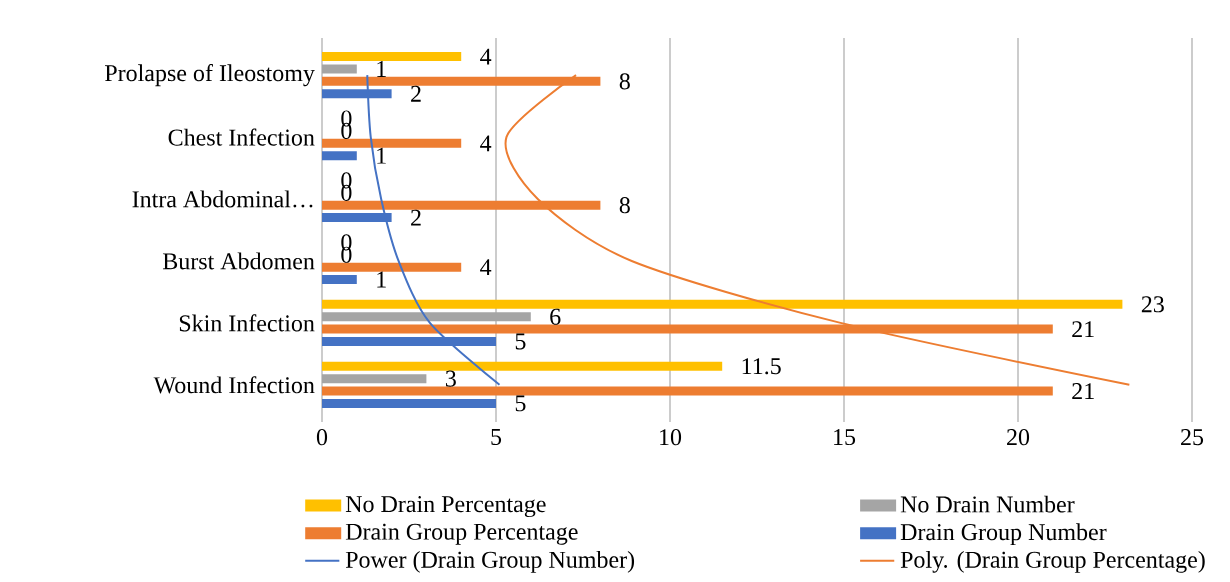  I want to click on x-tick-label: 20, so click(1018, 437).